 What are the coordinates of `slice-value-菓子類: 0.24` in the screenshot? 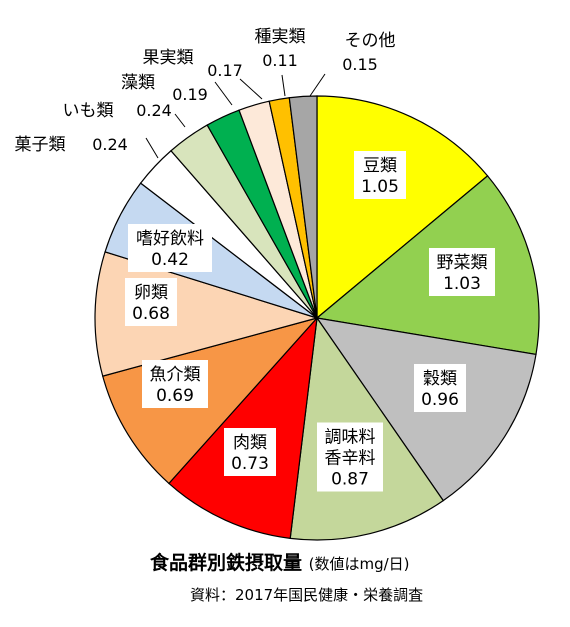 It's located at (110, 144).